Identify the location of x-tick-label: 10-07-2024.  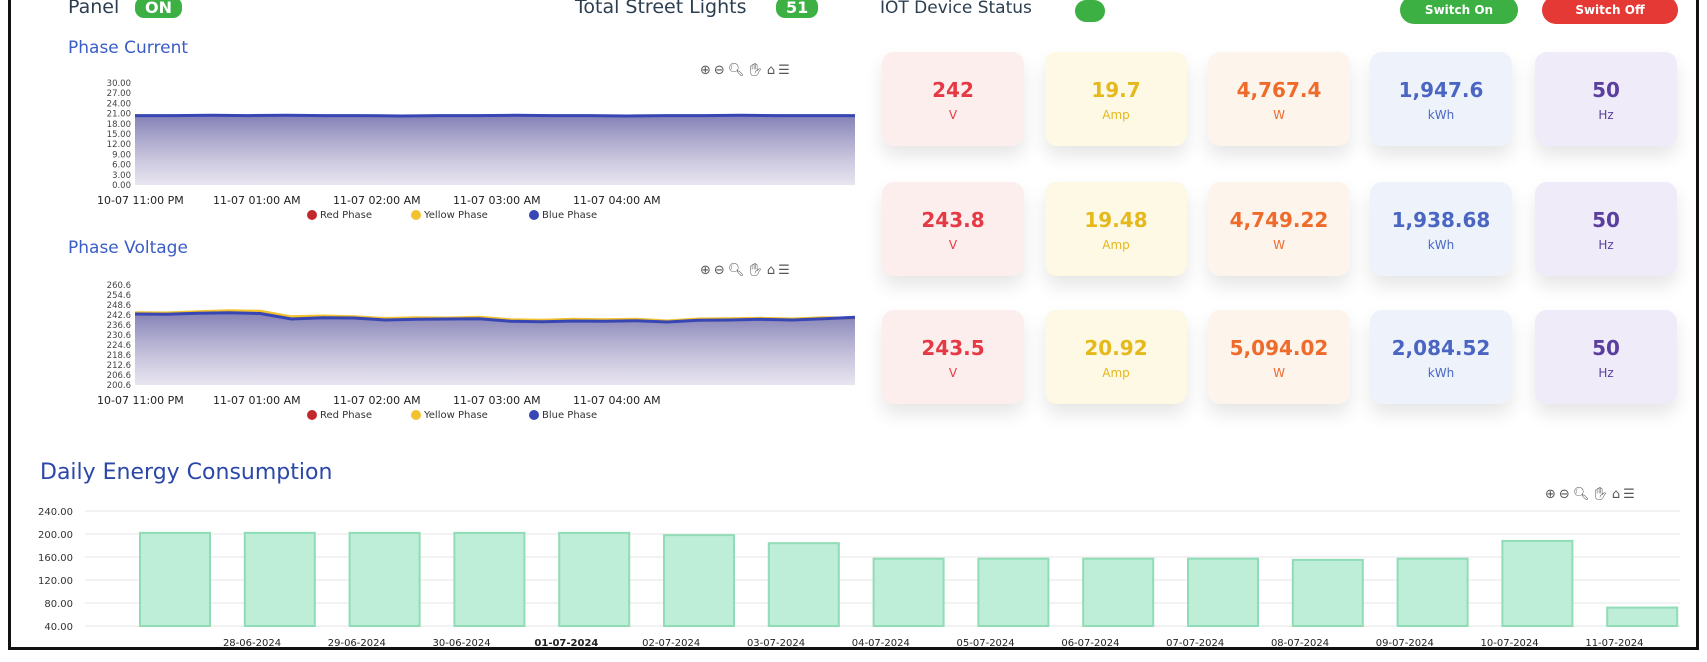
(1510, 643).